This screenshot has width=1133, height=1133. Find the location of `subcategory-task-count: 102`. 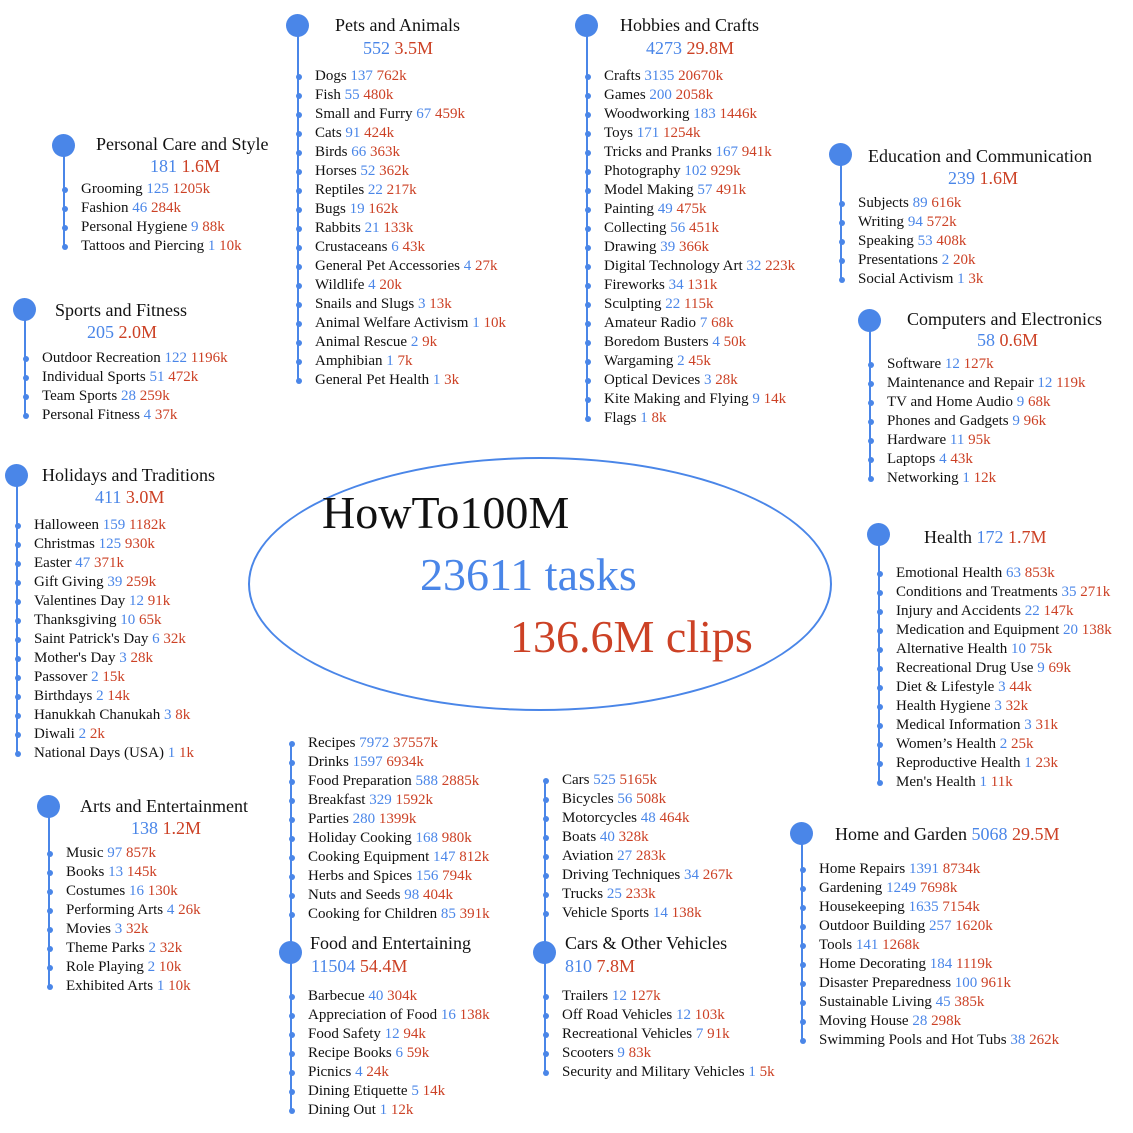

subcategory-task-count: 102 is located at coordinates (695, 171).